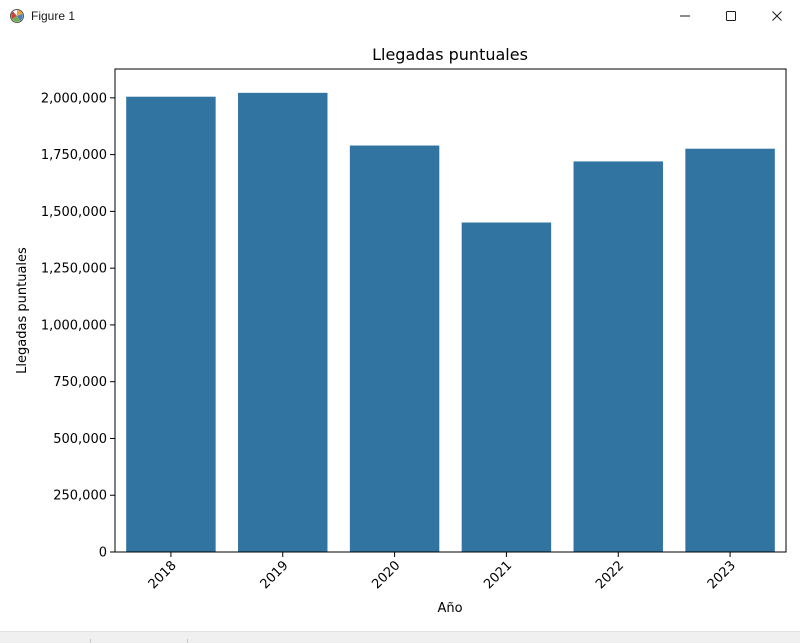 The image size is (800, 643). What do you see at coordinates (74, 98) in the screenshot?
I see `y-tick-label: 2,000,000` at bounding box center [74, 98].